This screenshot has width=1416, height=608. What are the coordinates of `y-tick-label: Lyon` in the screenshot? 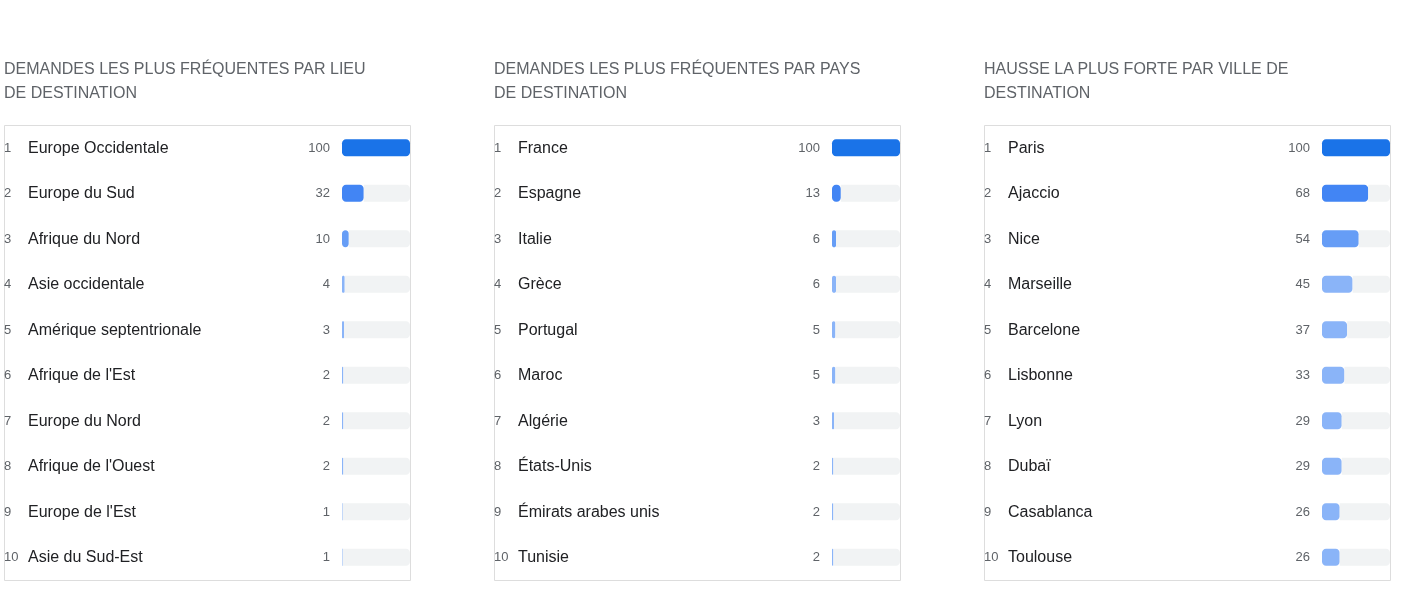 It's located at (1025, 420).